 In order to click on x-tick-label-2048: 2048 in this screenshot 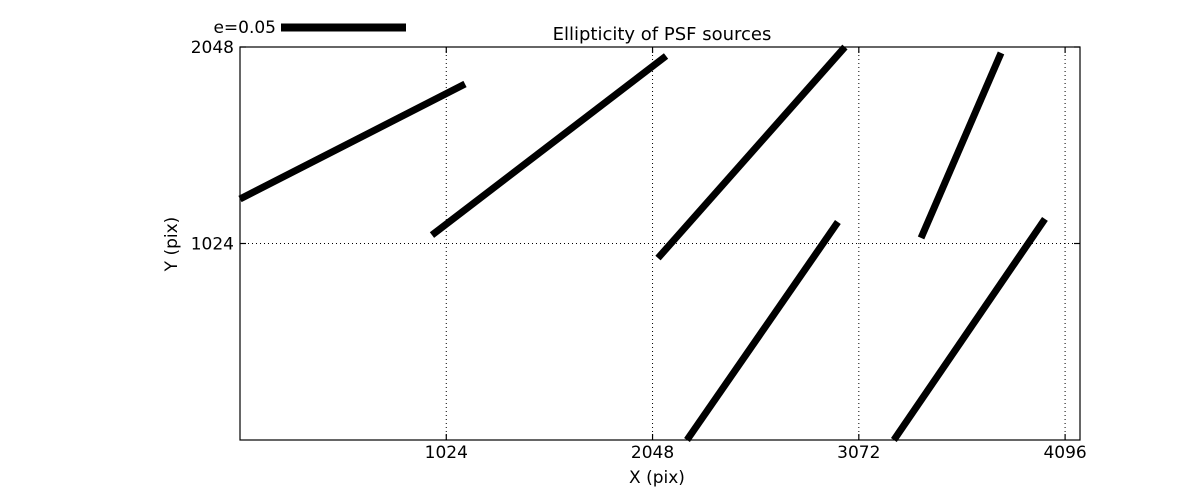, I will do `click(652, 453)`.